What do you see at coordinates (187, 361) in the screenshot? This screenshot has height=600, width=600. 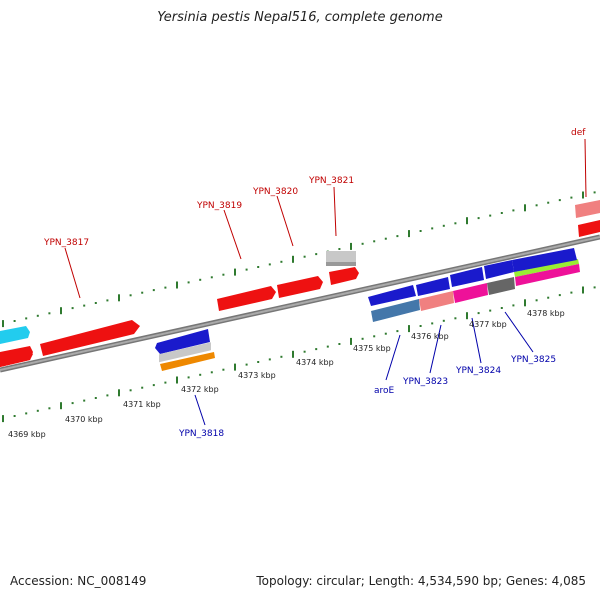 I see `gene-ypn-3818-orange` at bounding box center [187, 361].